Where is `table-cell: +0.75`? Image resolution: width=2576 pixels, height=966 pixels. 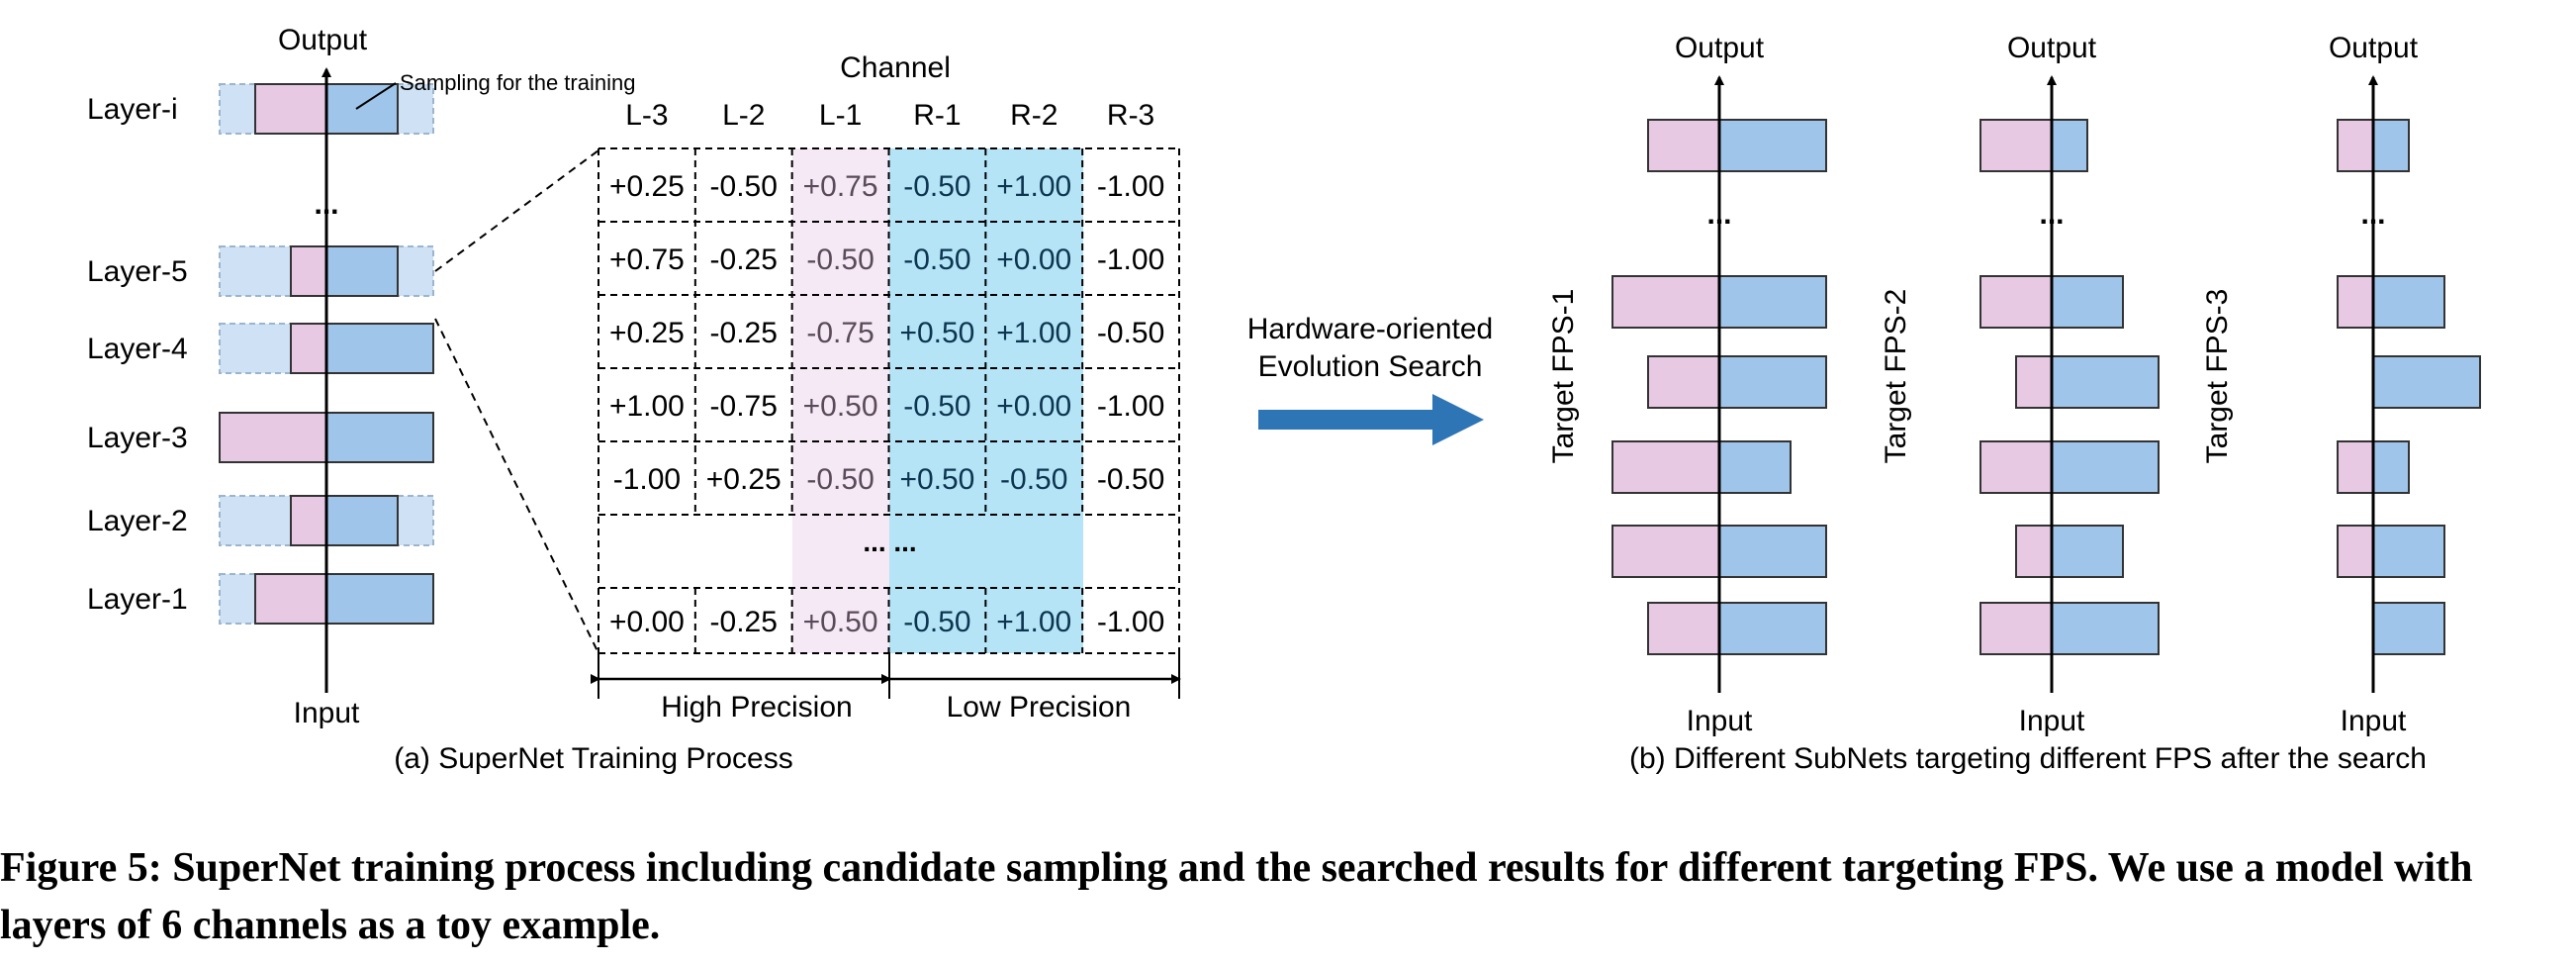
table-cell: +0.75 is located at coordinates (840, 186).